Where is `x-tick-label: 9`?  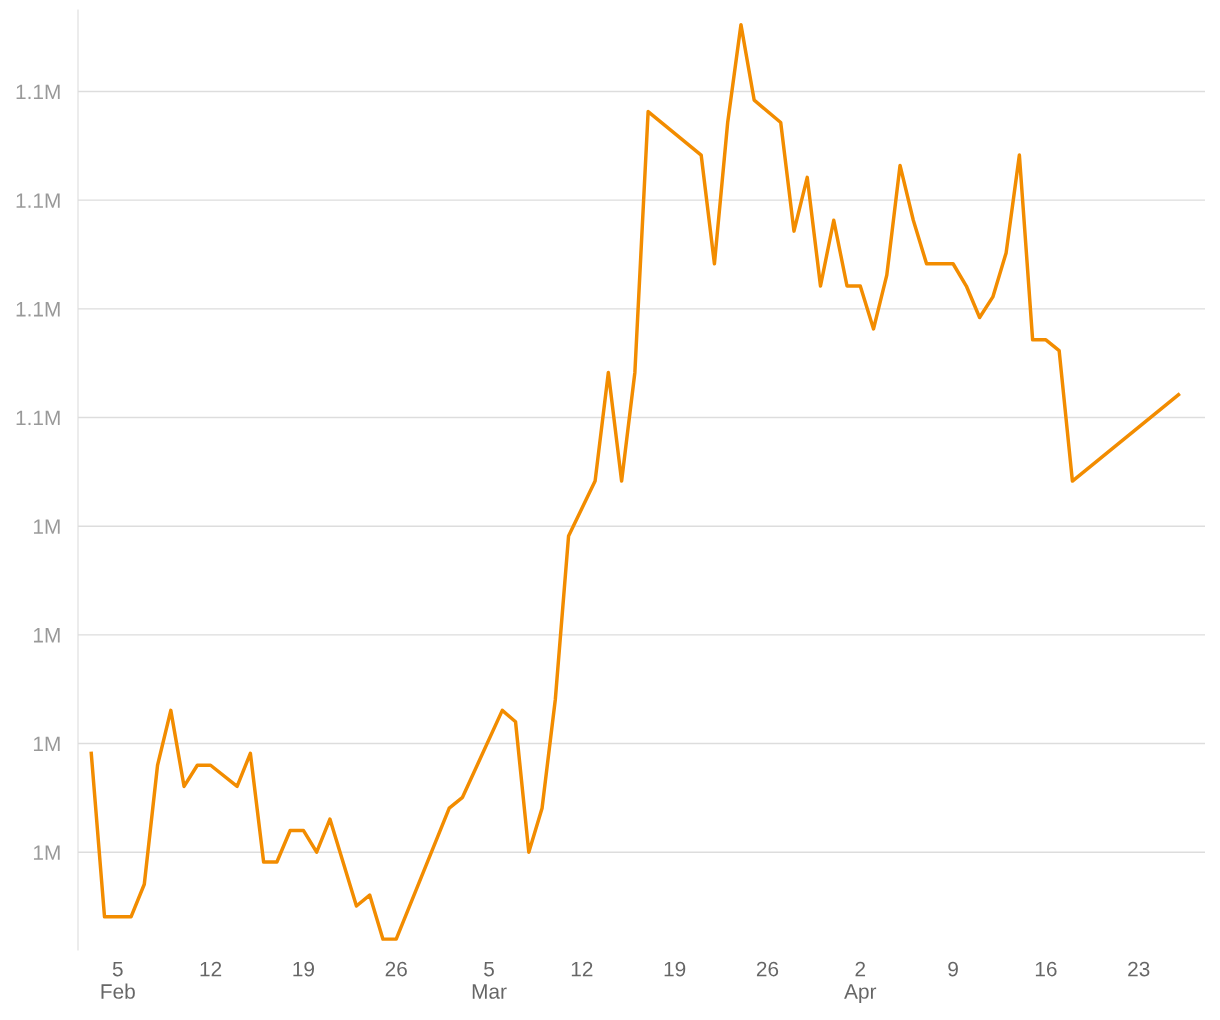
x-tick-label: 9 is located at coordinates (953, 969).